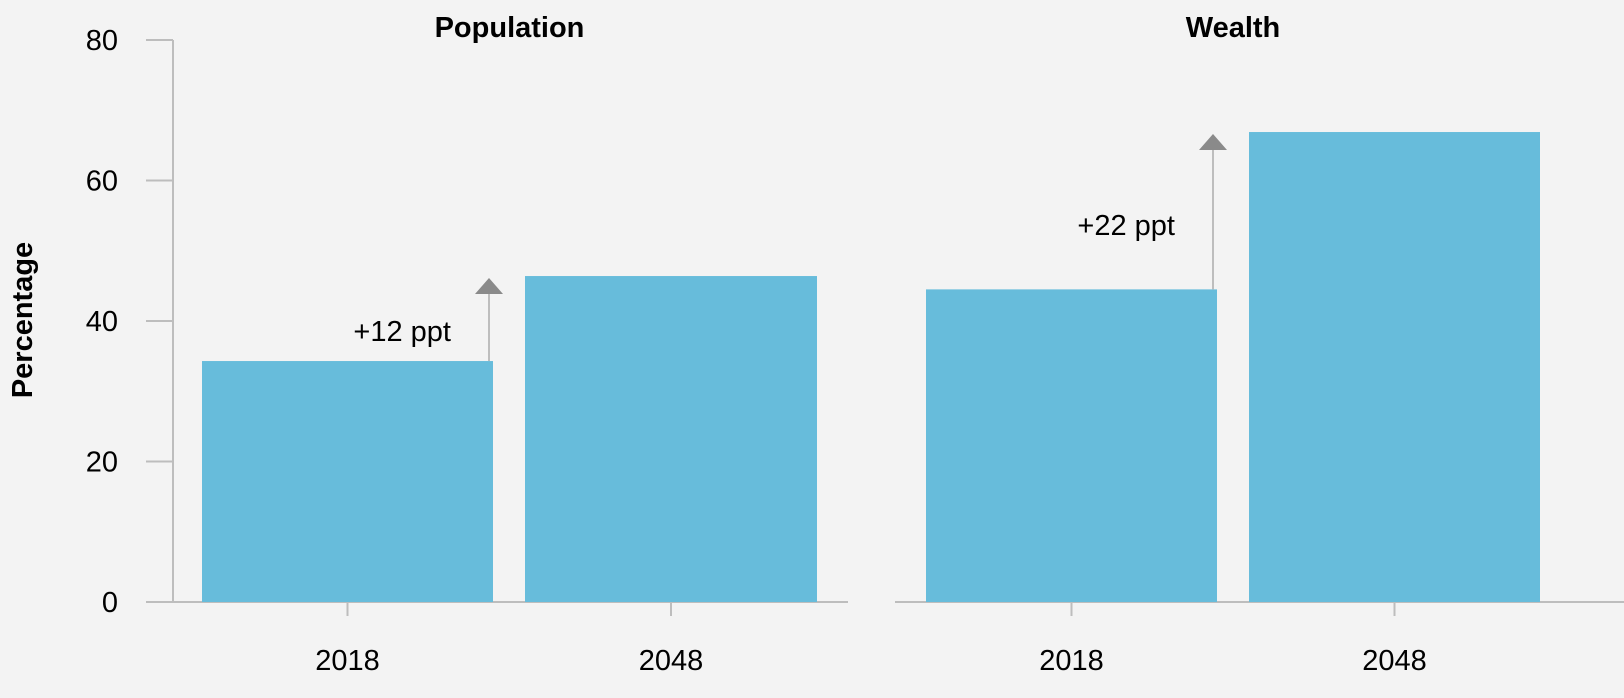 The image size is (1624, 698). Describe the element at coordinates (510, 28) in the screenshot. I see `panel-title: Population` at that location.